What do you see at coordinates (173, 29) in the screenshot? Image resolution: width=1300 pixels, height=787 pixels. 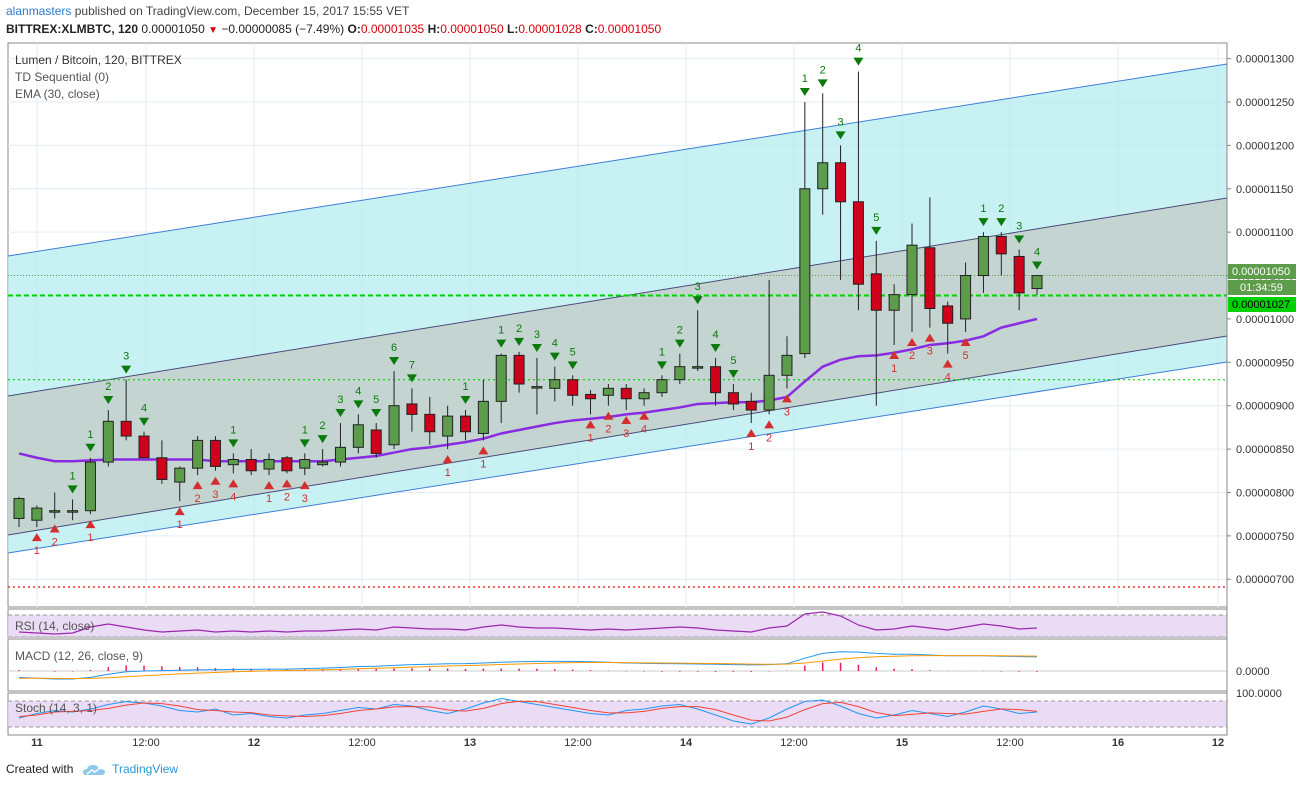 I see `last-price: 0.00001050` at bounding box center [173, 29].